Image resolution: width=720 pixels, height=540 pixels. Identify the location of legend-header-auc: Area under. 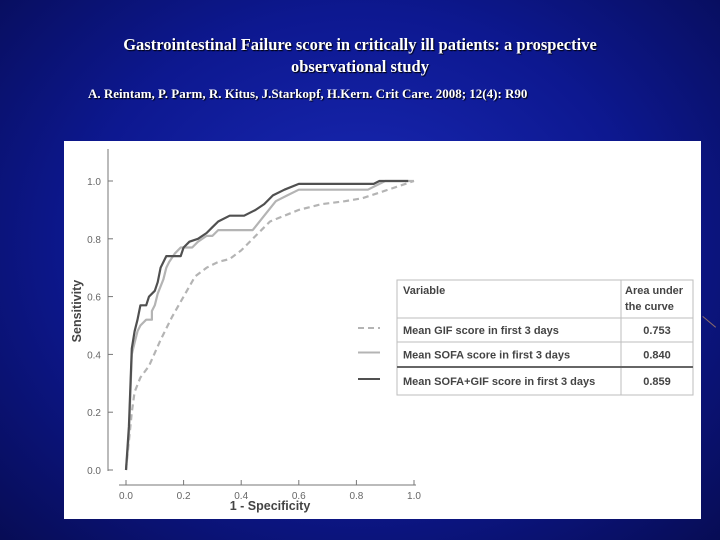
(654, 291).